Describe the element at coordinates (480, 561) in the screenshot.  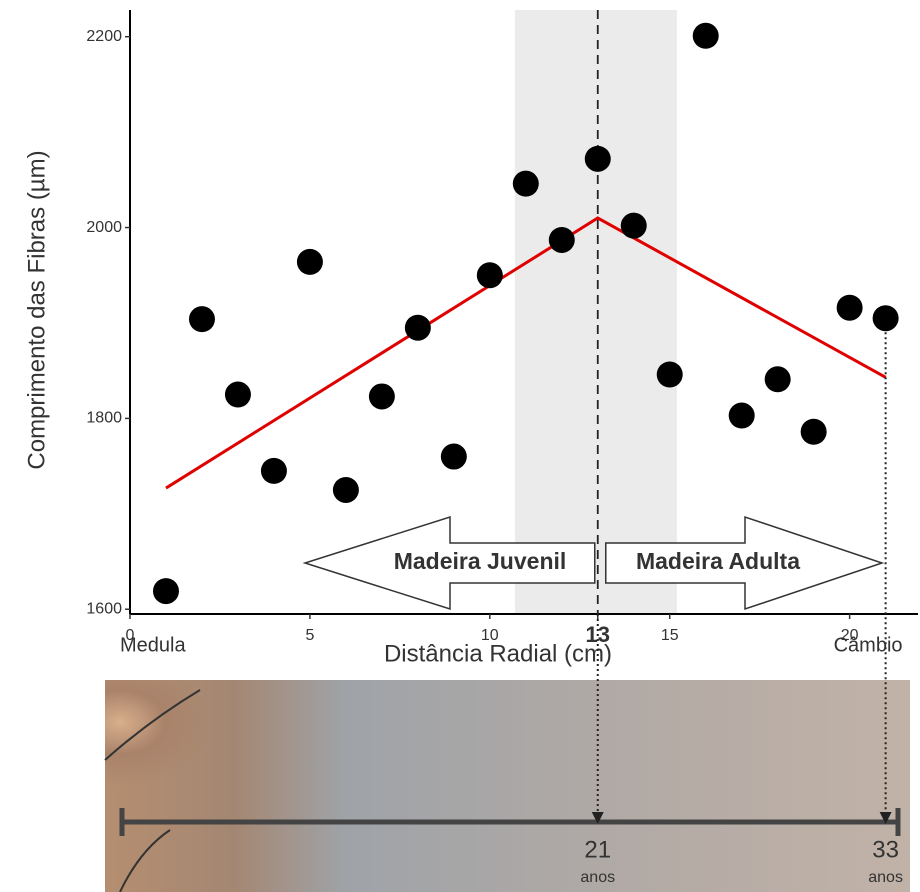
I see `juvenile-label: Madeira Juvenil` at that location.